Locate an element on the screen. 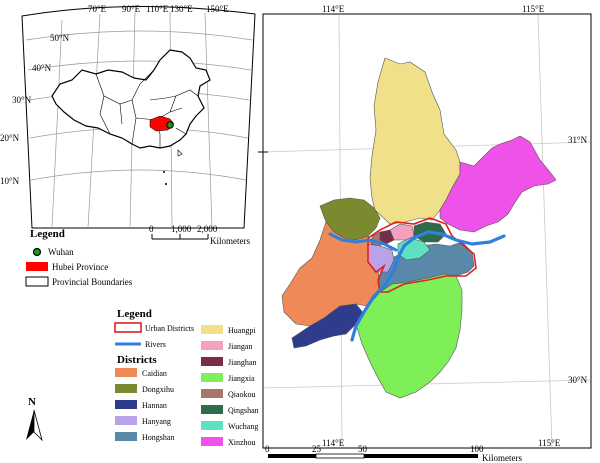  svg-text: 1,000 is located at coordinates (181, 229).